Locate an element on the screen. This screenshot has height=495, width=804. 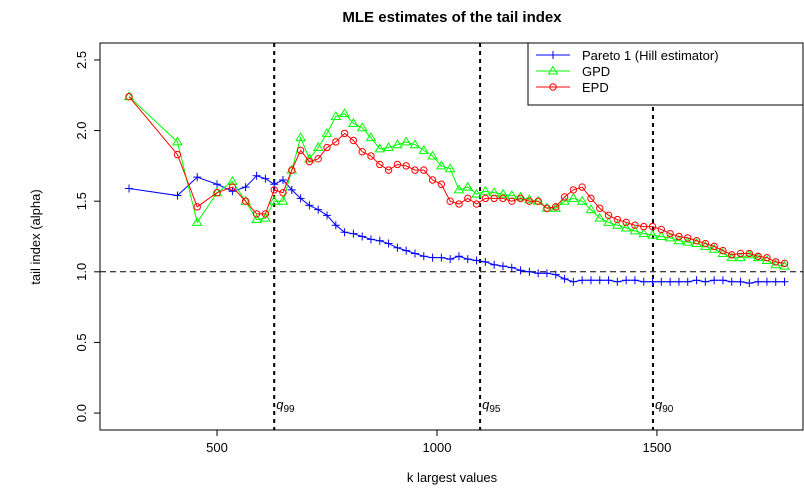
quantile-symbol: q is located at coordinates (659, 404).